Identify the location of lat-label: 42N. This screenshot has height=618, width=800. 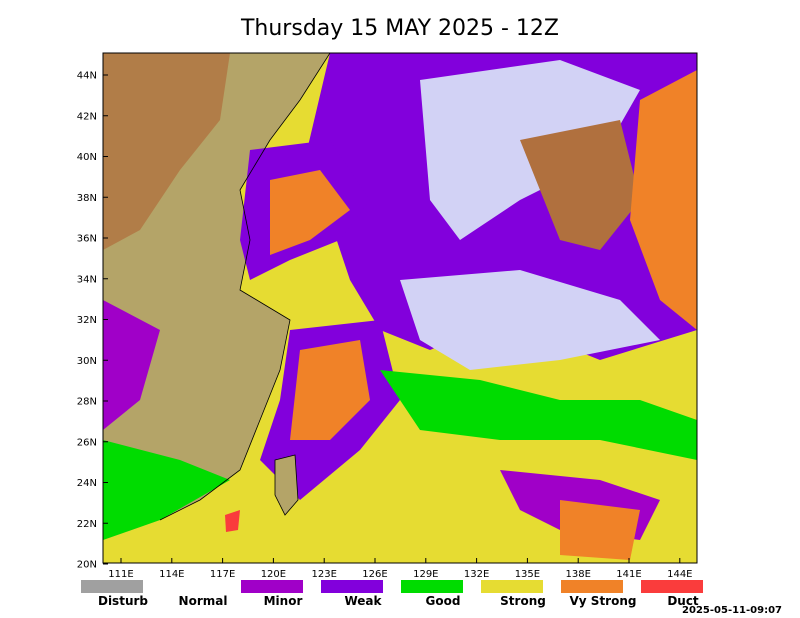
(87, 116).